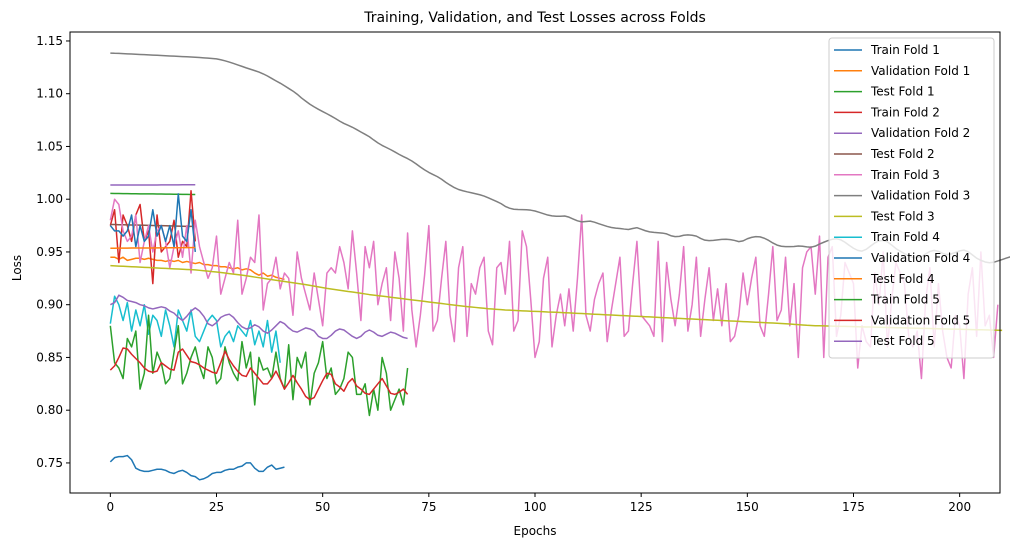  I want to click on legend-label: Train Fold 4, so click(905, 237).